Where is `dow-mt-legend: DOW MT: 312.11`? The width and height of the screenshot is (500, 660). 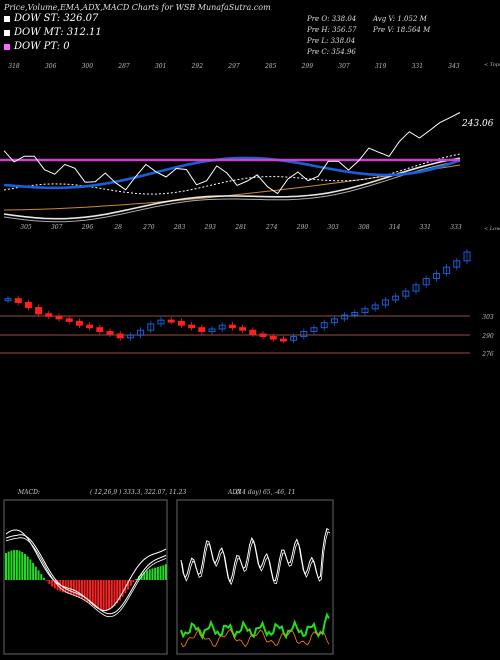
dow-mt-legend: DOW MT: 312.11 is located at coordinates (53, 32).